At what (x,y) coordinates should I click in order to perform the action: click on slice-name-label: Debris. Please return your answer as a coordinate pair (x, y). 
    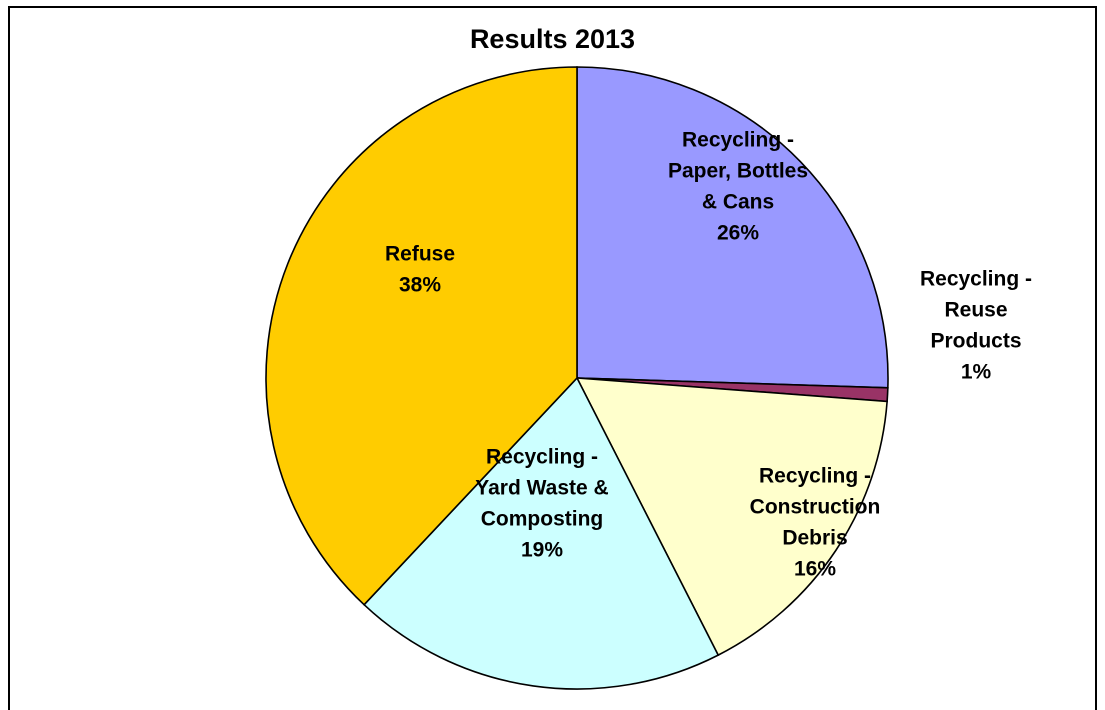
    Looking at the image, I should click on (814, 538).